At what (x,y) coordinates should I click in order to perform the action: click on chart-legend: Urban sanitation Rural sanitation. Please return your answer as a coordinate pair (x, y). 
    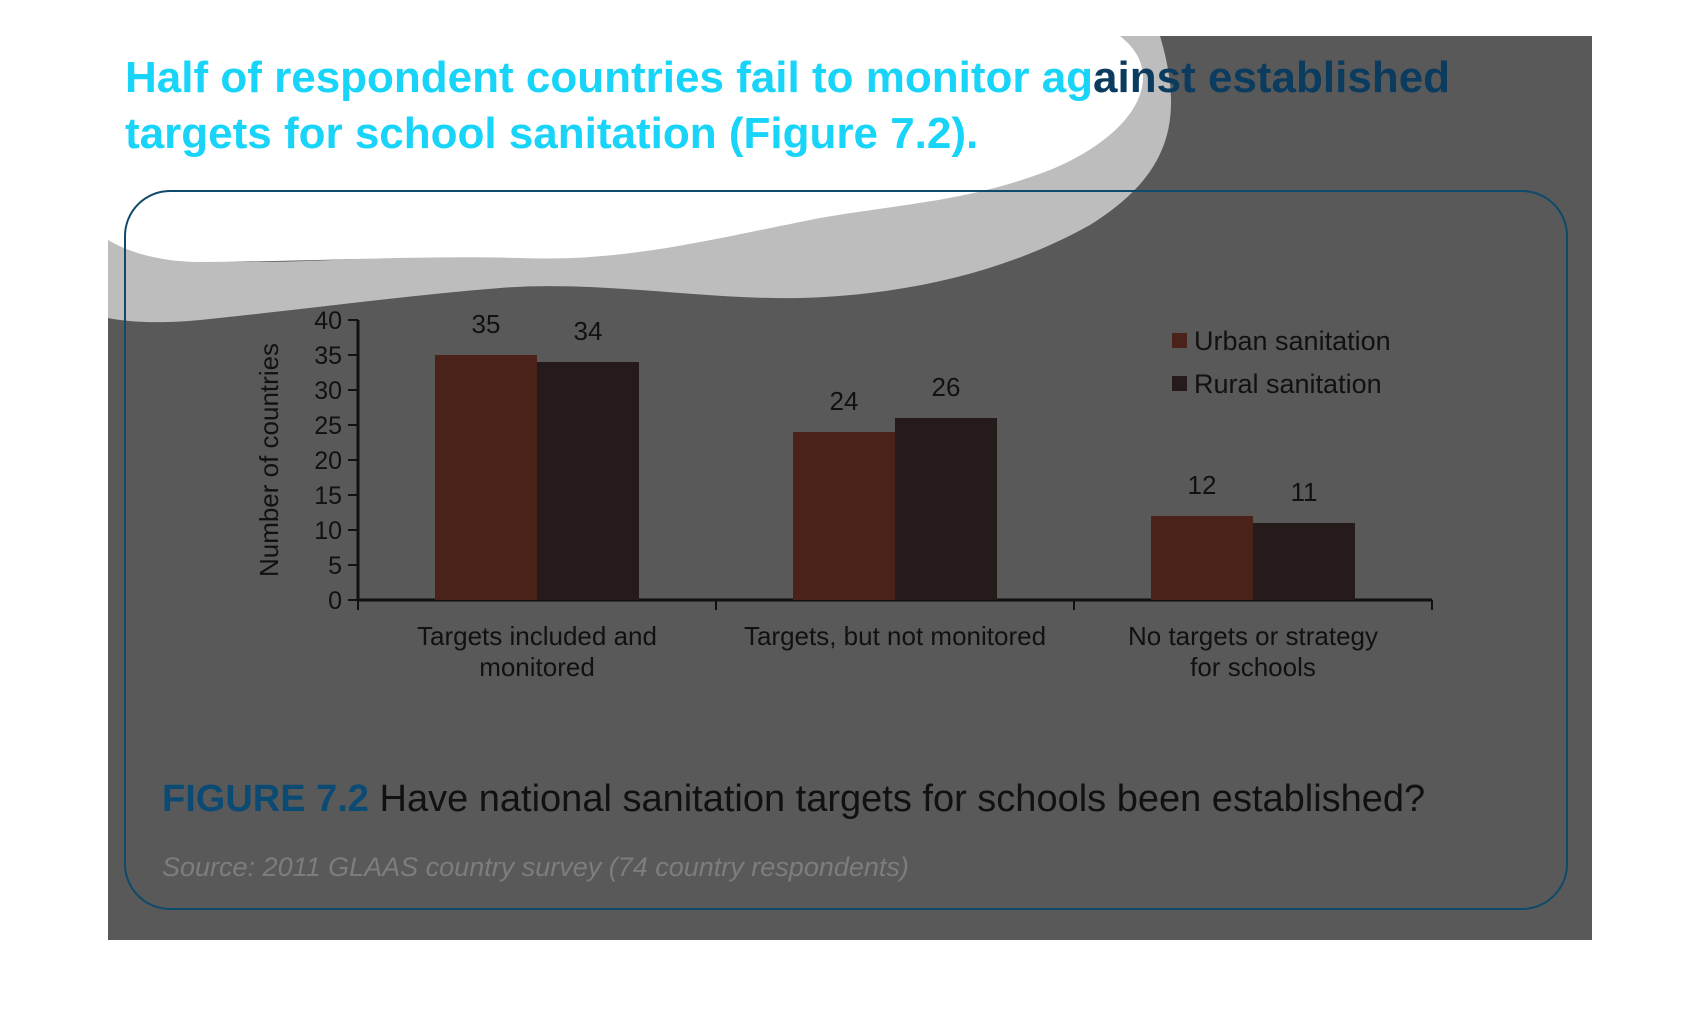
    Looking at the image, I should click on (1281, 362).